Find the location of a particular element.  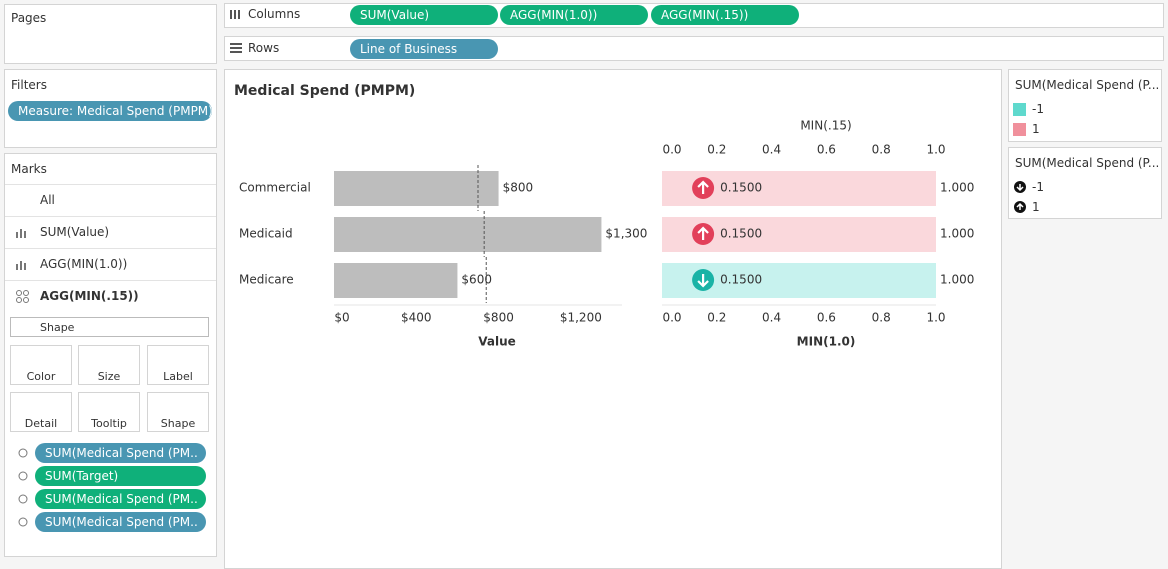

button-label: Tooltip is located at coordinates (109, 423).